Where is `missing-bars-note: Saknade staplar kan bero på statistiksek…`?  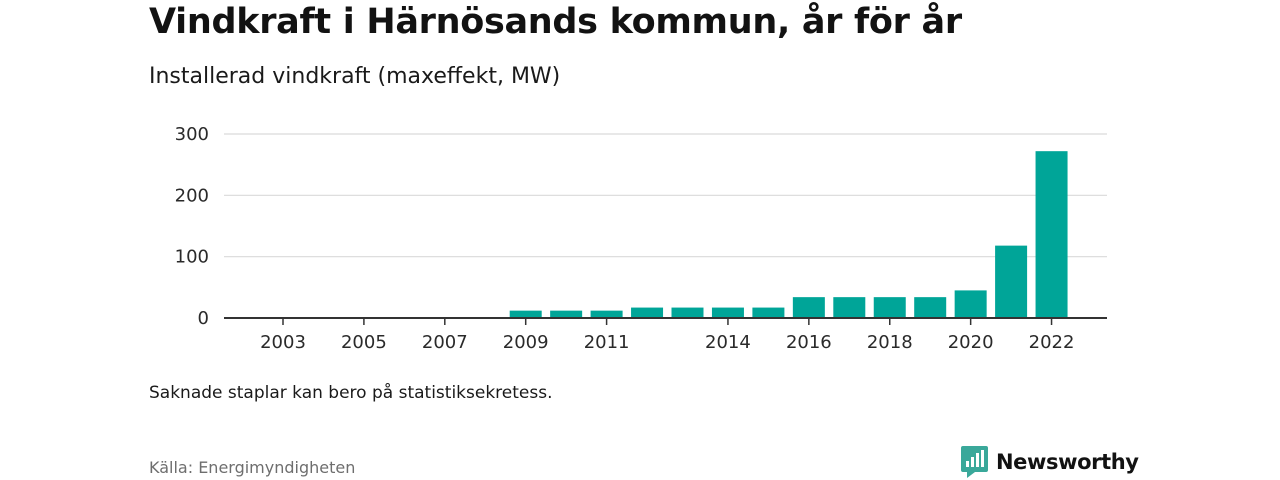 missing-bars-note: Saknade staplar kan bero på statistiksek… is located at coordinates (351, 393).